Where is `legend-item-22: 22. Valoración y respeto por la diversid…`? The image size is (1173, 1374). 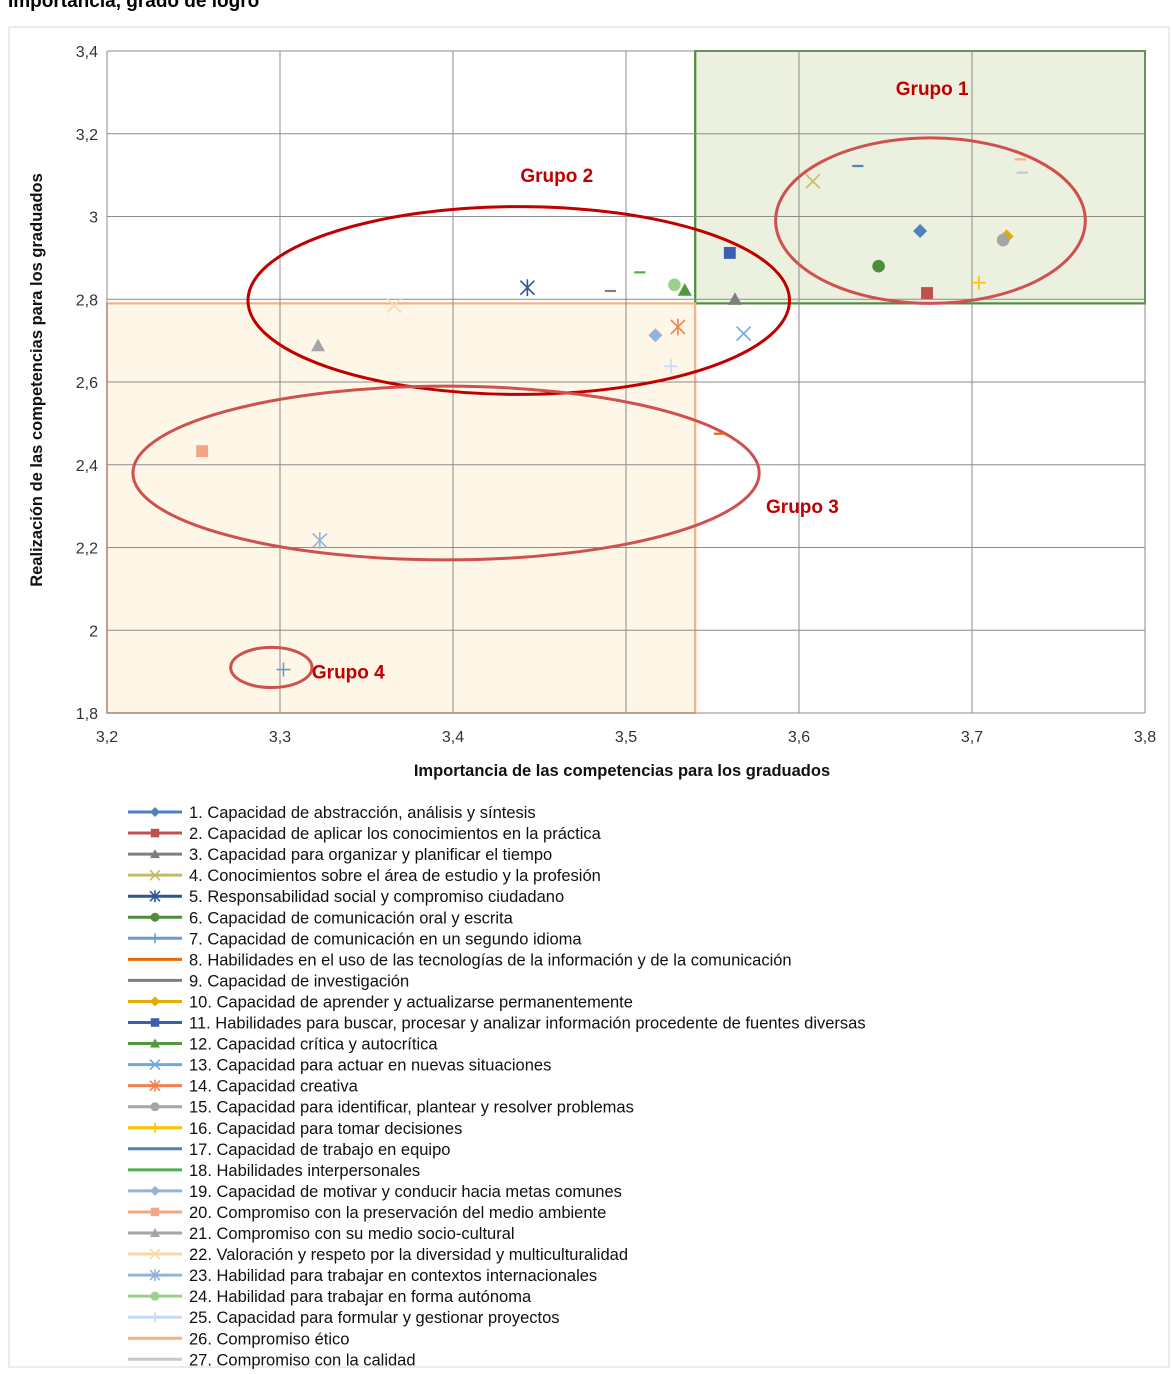 legend-item-22: 22. Valoración y respeto por la diversid… is located at coordinates (378, 1255).